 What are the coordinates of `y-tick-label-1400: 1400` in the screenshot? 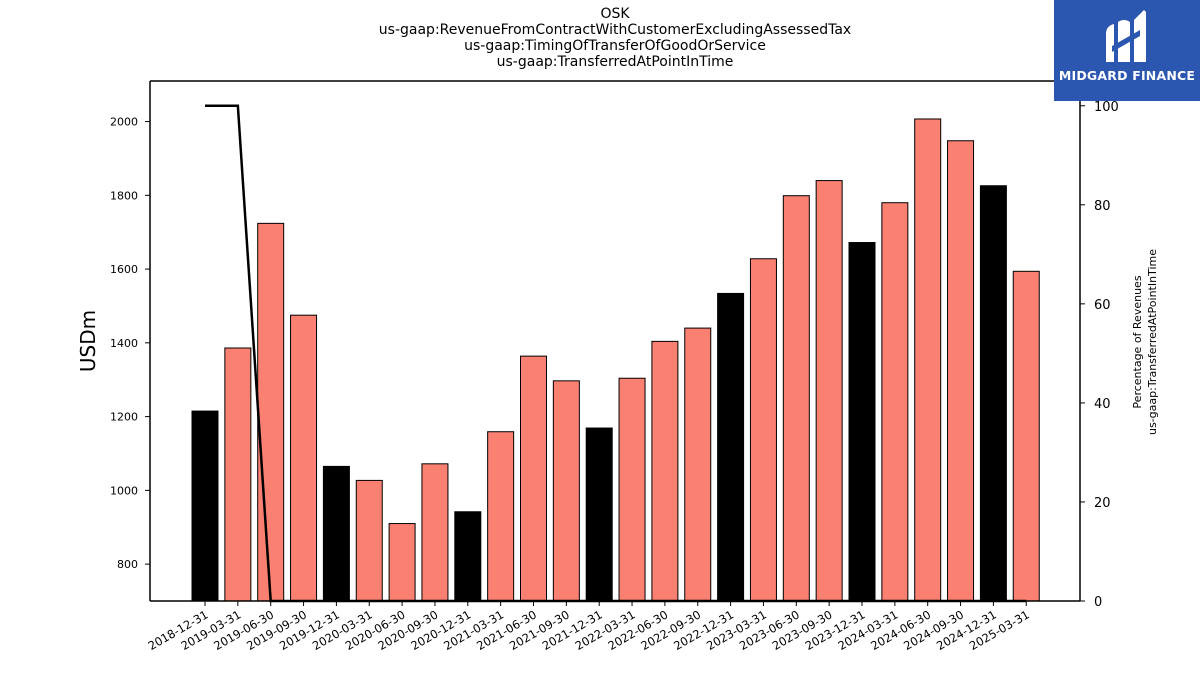 It's located at (124, 343).